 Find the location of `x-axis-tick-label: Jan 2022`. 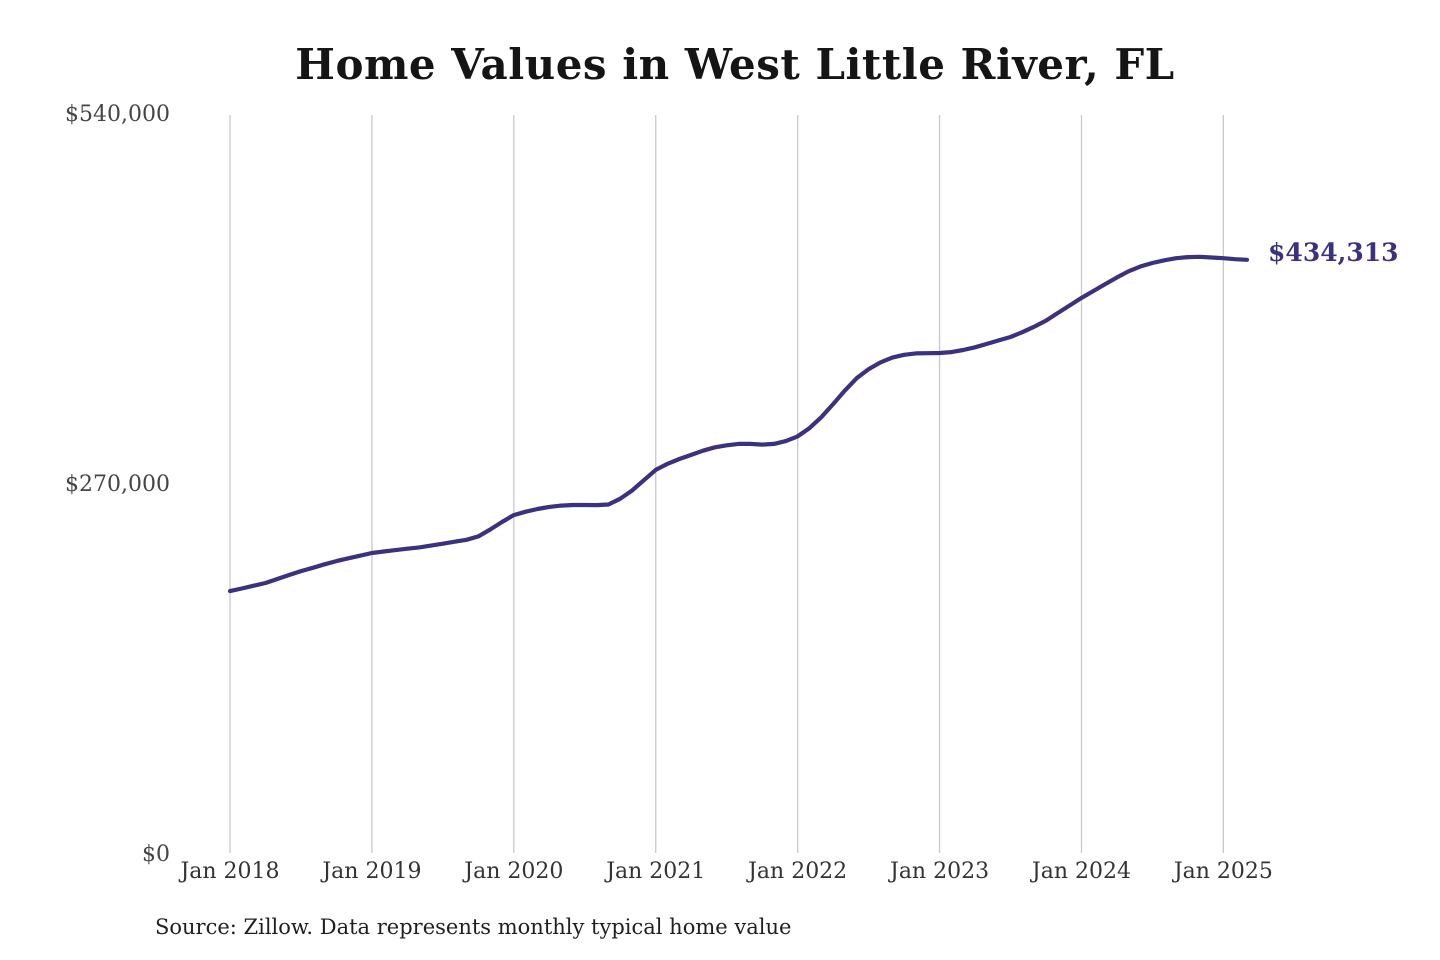

x-axis-tick-label: Jan 2022 is located at coordinates (798, 871).